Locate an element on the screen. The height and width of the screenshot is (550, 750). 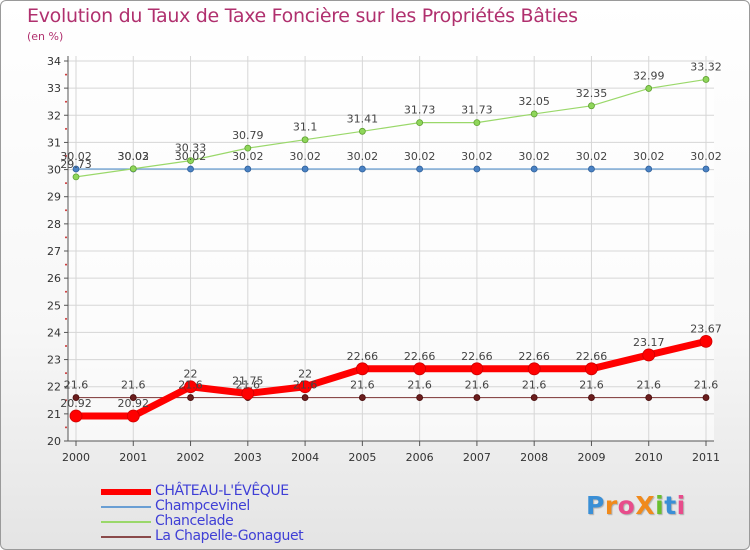
logo-letter: t is located at coordinates (670, 505).